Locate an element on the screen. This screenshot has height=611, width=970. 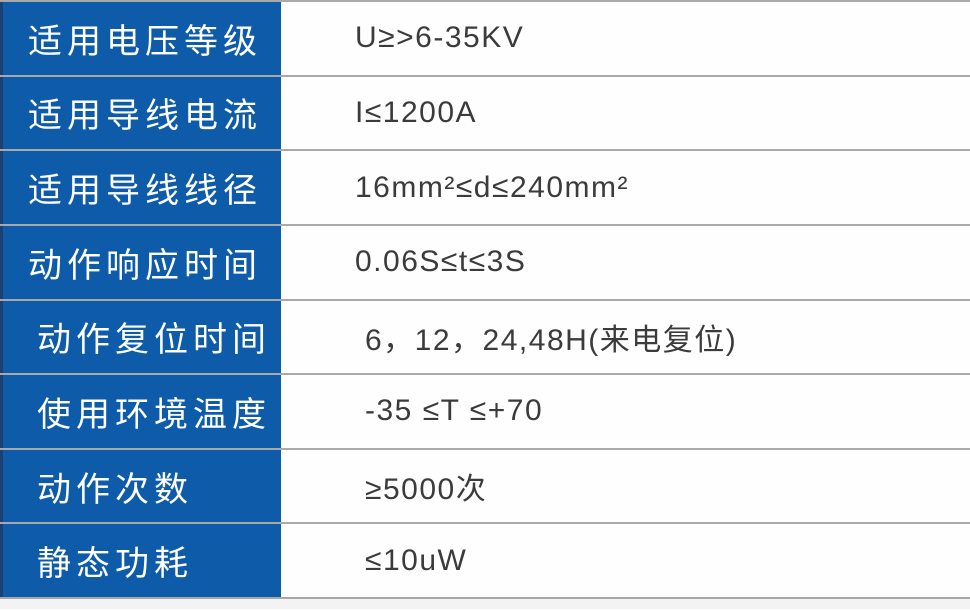
spec-label-cell: 使用环境温度 is located at coordinates (140, 411).